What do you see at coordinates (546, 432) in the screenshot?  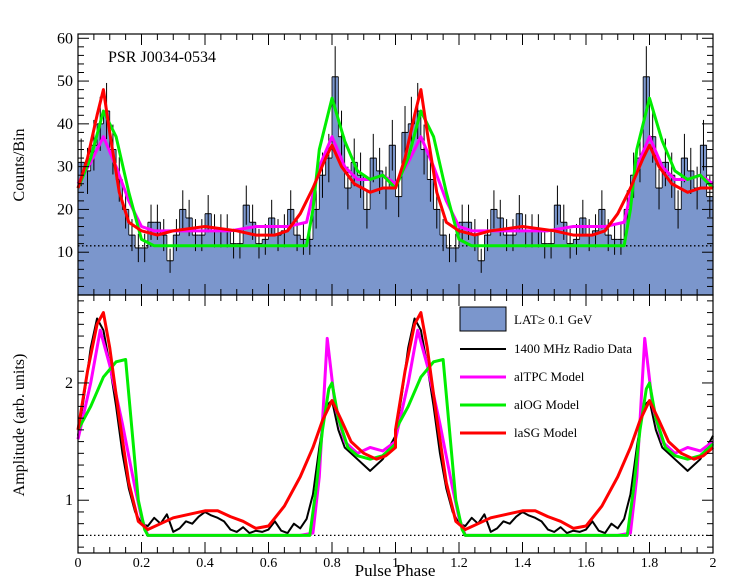 I see `legend-label-lasg: laSG Model` at bounding box center [546, 432].